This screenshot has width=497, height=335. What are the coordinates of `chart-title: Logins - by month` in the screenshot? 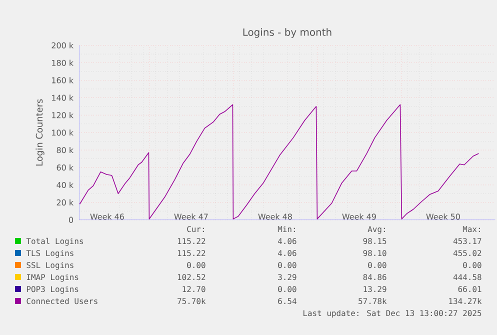 It's located at (287, 33).